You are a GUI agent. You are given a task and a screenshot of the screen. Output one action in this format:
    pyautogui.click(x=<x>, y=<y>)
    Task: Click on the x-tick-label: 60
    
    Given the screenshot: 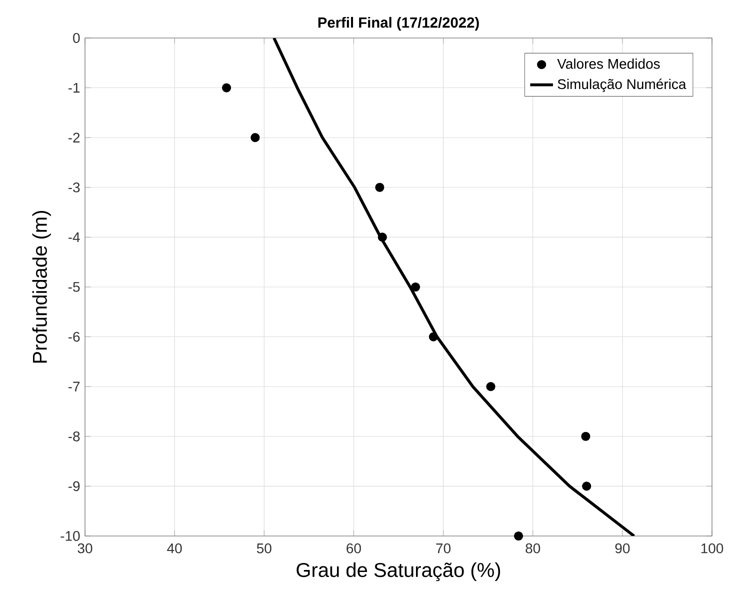 What is the action you would take?
    pyautogui.click(x=353, y=548)
    